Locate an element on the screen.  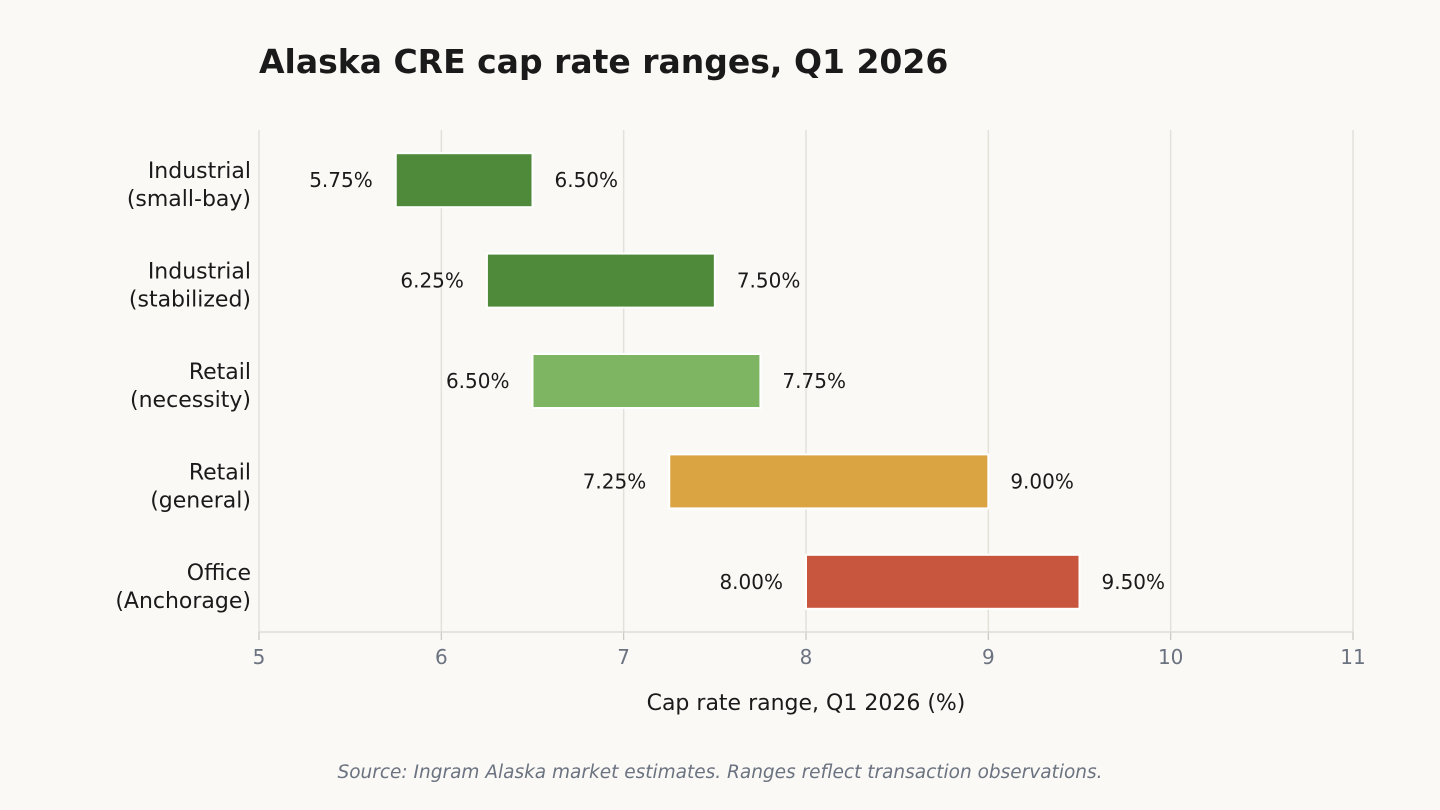
x-tick-label: 9 is located at coordinates (988, 657).